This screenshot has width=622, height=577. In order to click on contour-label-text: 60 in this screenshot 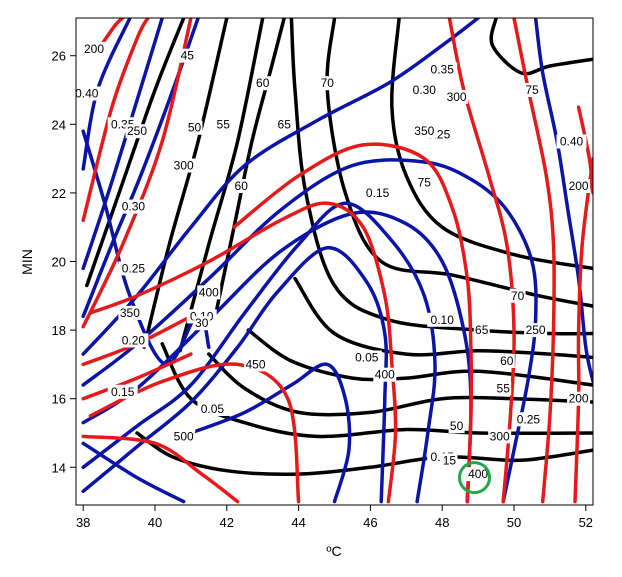, I will do `click(507, 361)`.